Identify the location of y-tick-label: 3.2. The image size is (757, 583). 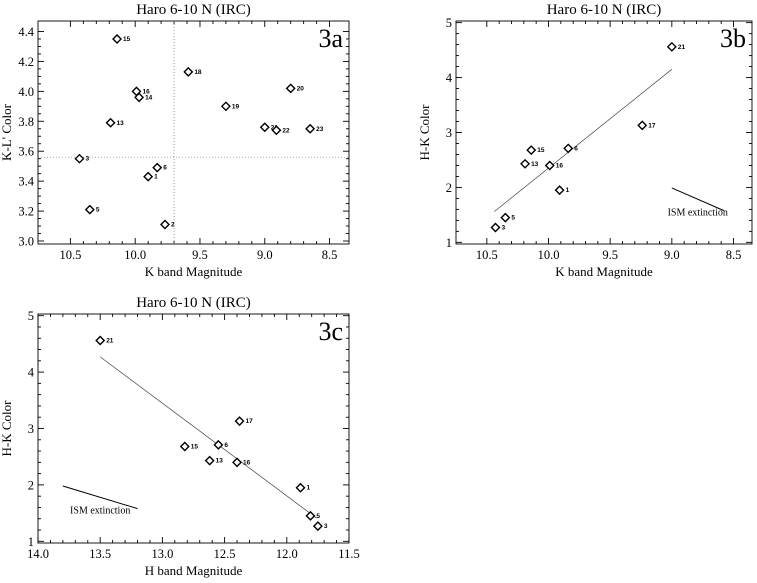
(26, 212).